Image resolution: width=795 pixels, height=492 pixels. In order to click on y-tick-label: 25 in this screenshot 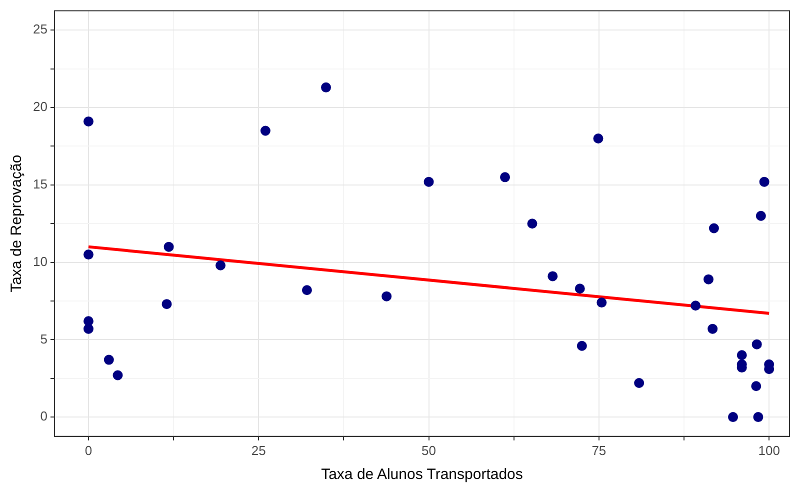, I will do `click(40, 29)`.